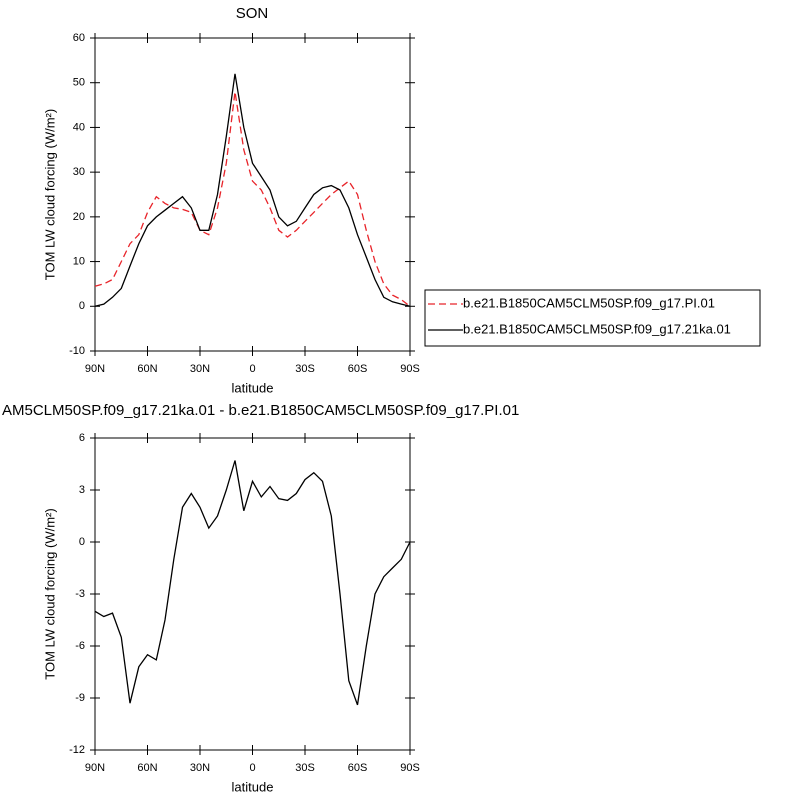 This screenshot has height=800, width=800. What do you see at coordinates (80, 698) in the screenshot?
I see `y-tick-label: -9` at bounding box center [80, 698].